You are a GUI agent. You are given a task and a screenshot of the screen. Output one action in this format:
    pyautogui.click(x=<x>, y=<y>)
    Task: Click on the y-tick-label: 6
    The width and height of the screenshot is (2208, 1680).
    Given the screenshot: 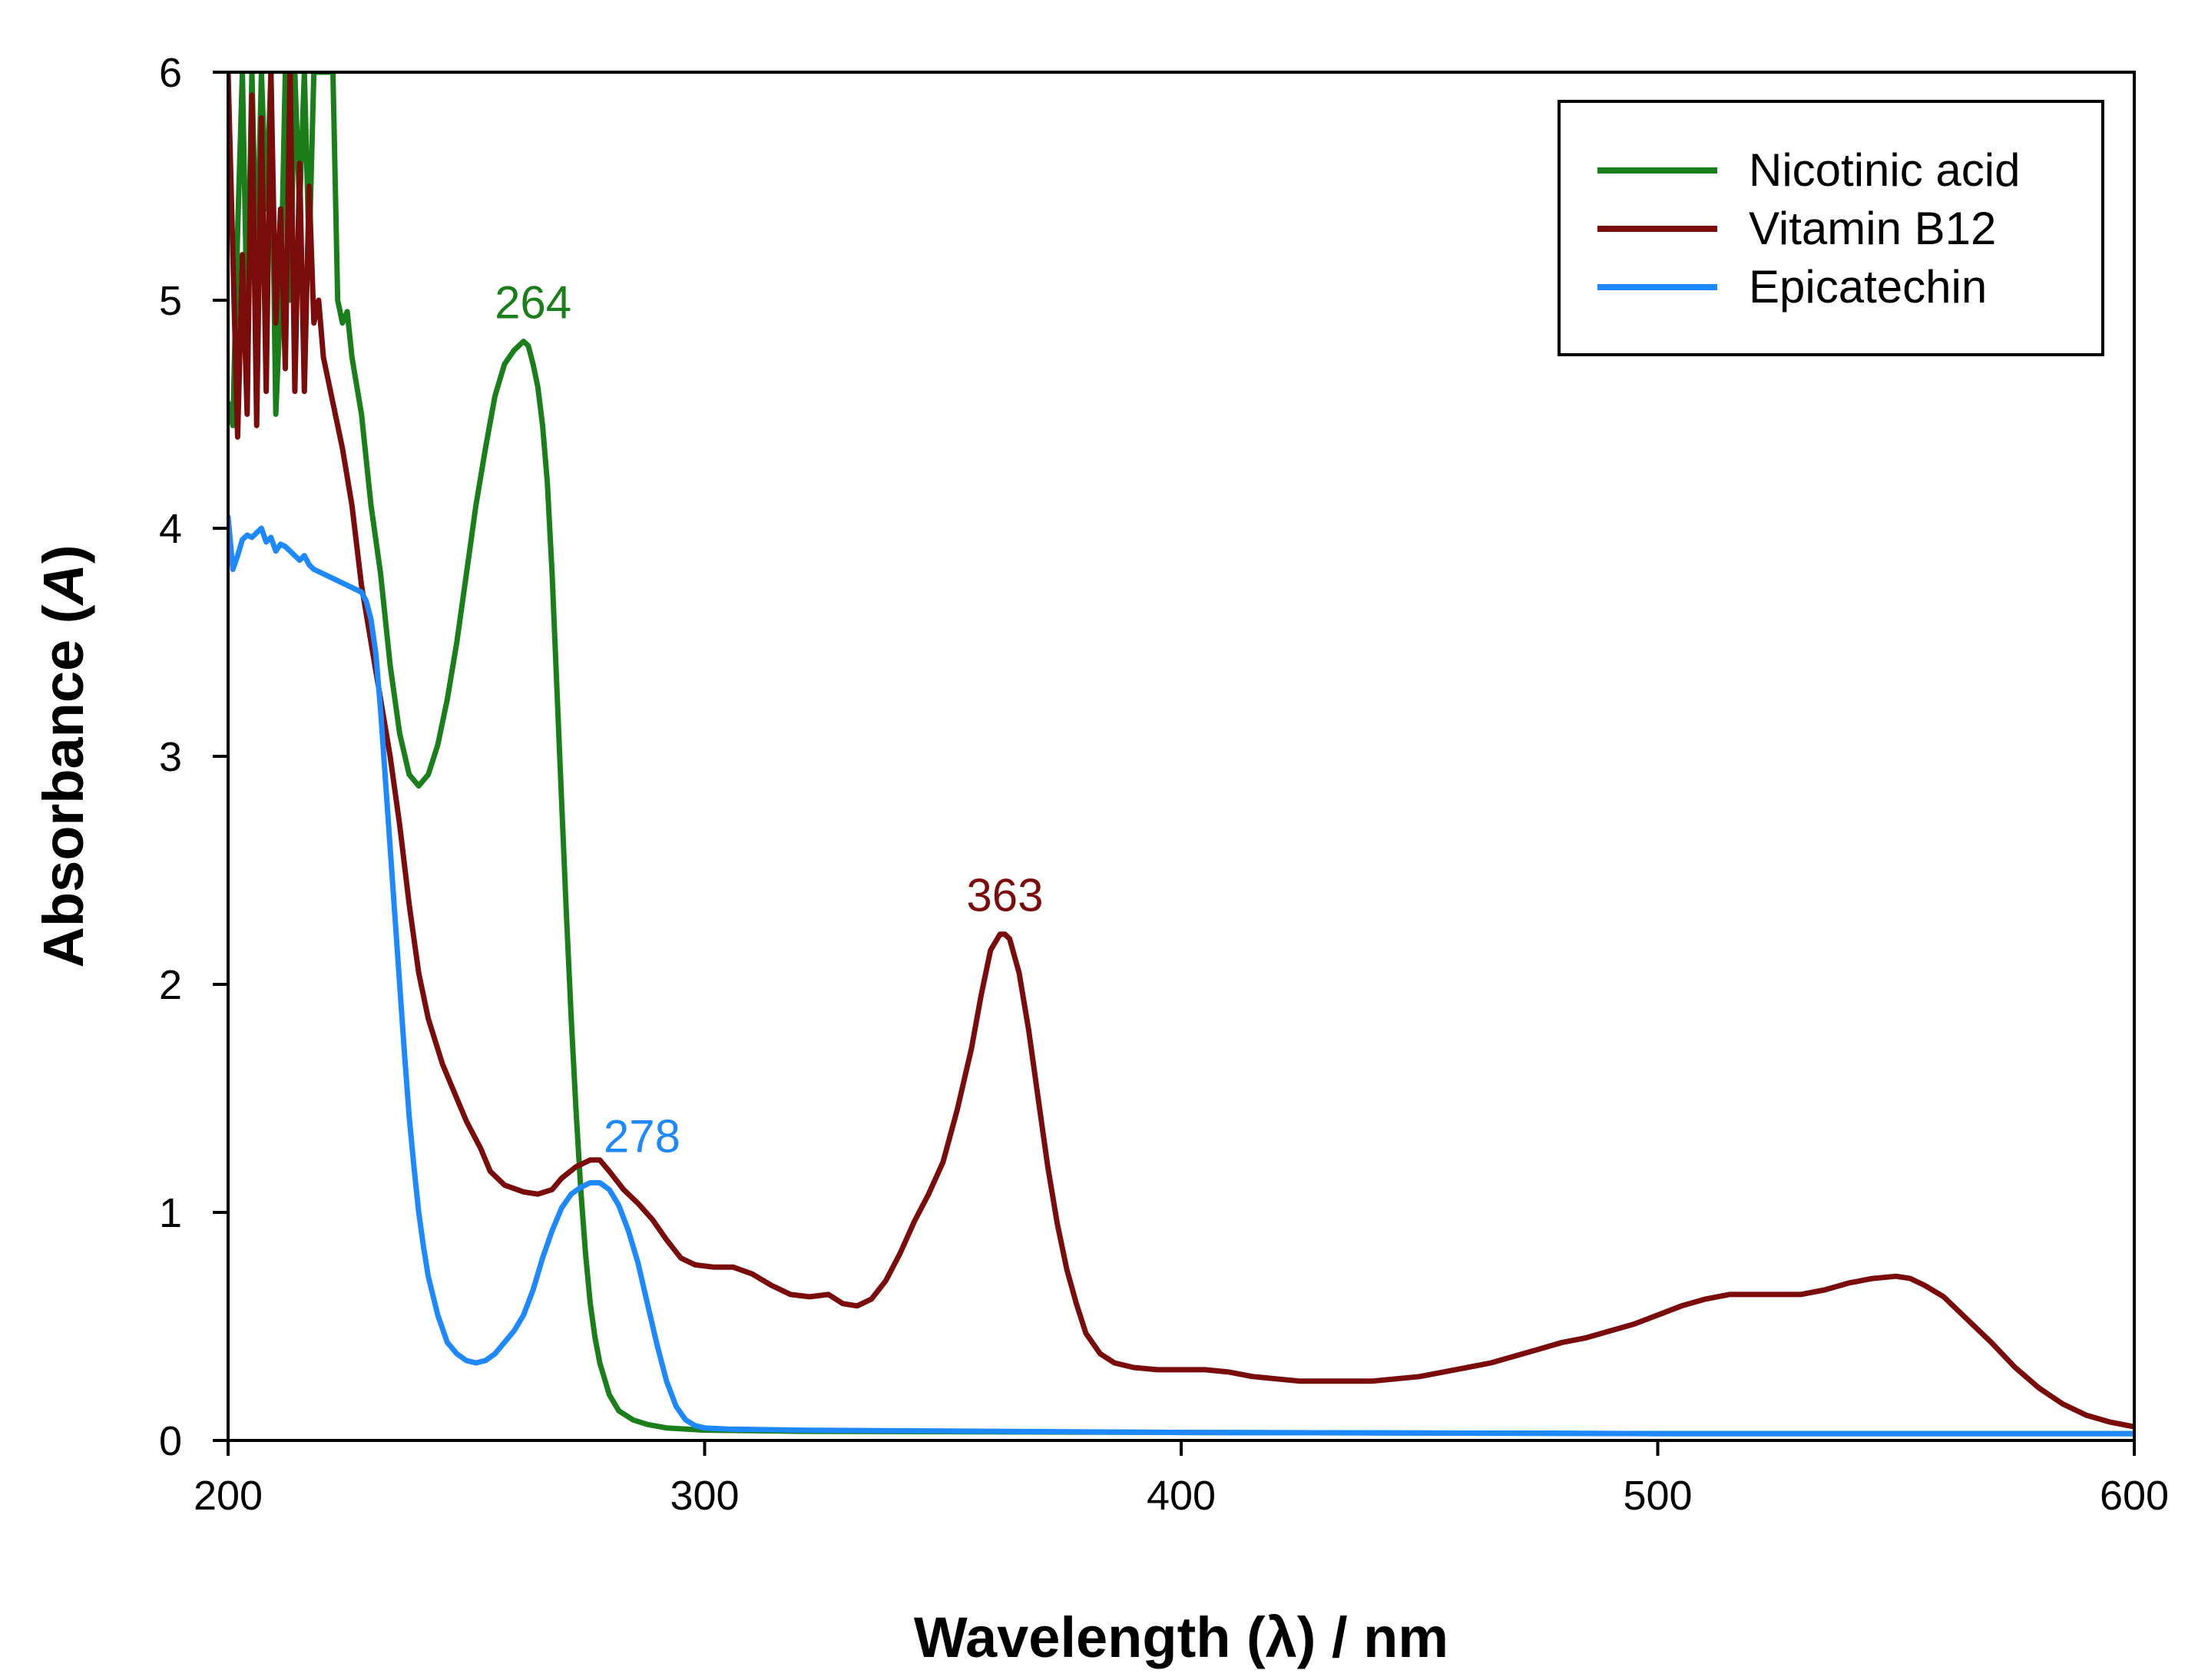 What is the action you would take?
    pyautogui.click(x=170, y=73)
    